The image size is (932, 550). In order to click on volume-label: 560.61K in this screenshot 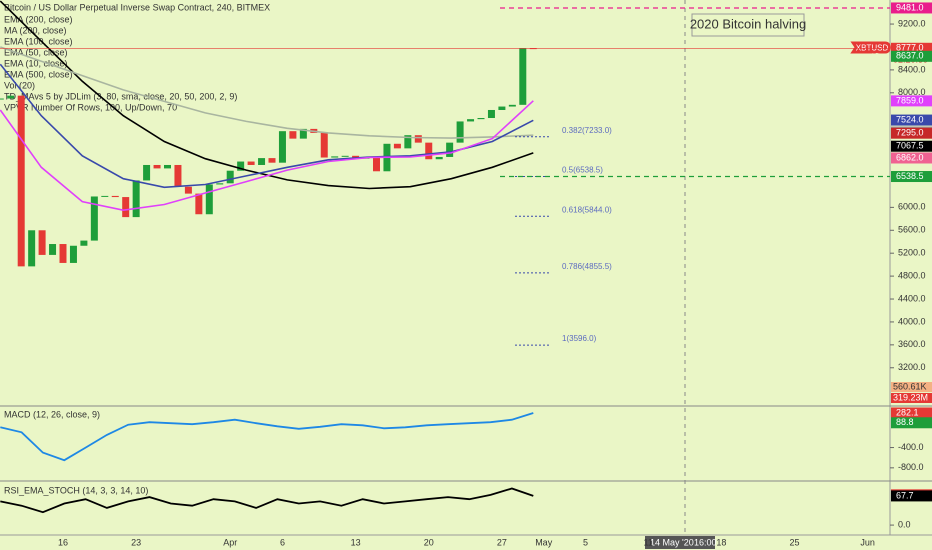, I will do `click(910, 386)`.